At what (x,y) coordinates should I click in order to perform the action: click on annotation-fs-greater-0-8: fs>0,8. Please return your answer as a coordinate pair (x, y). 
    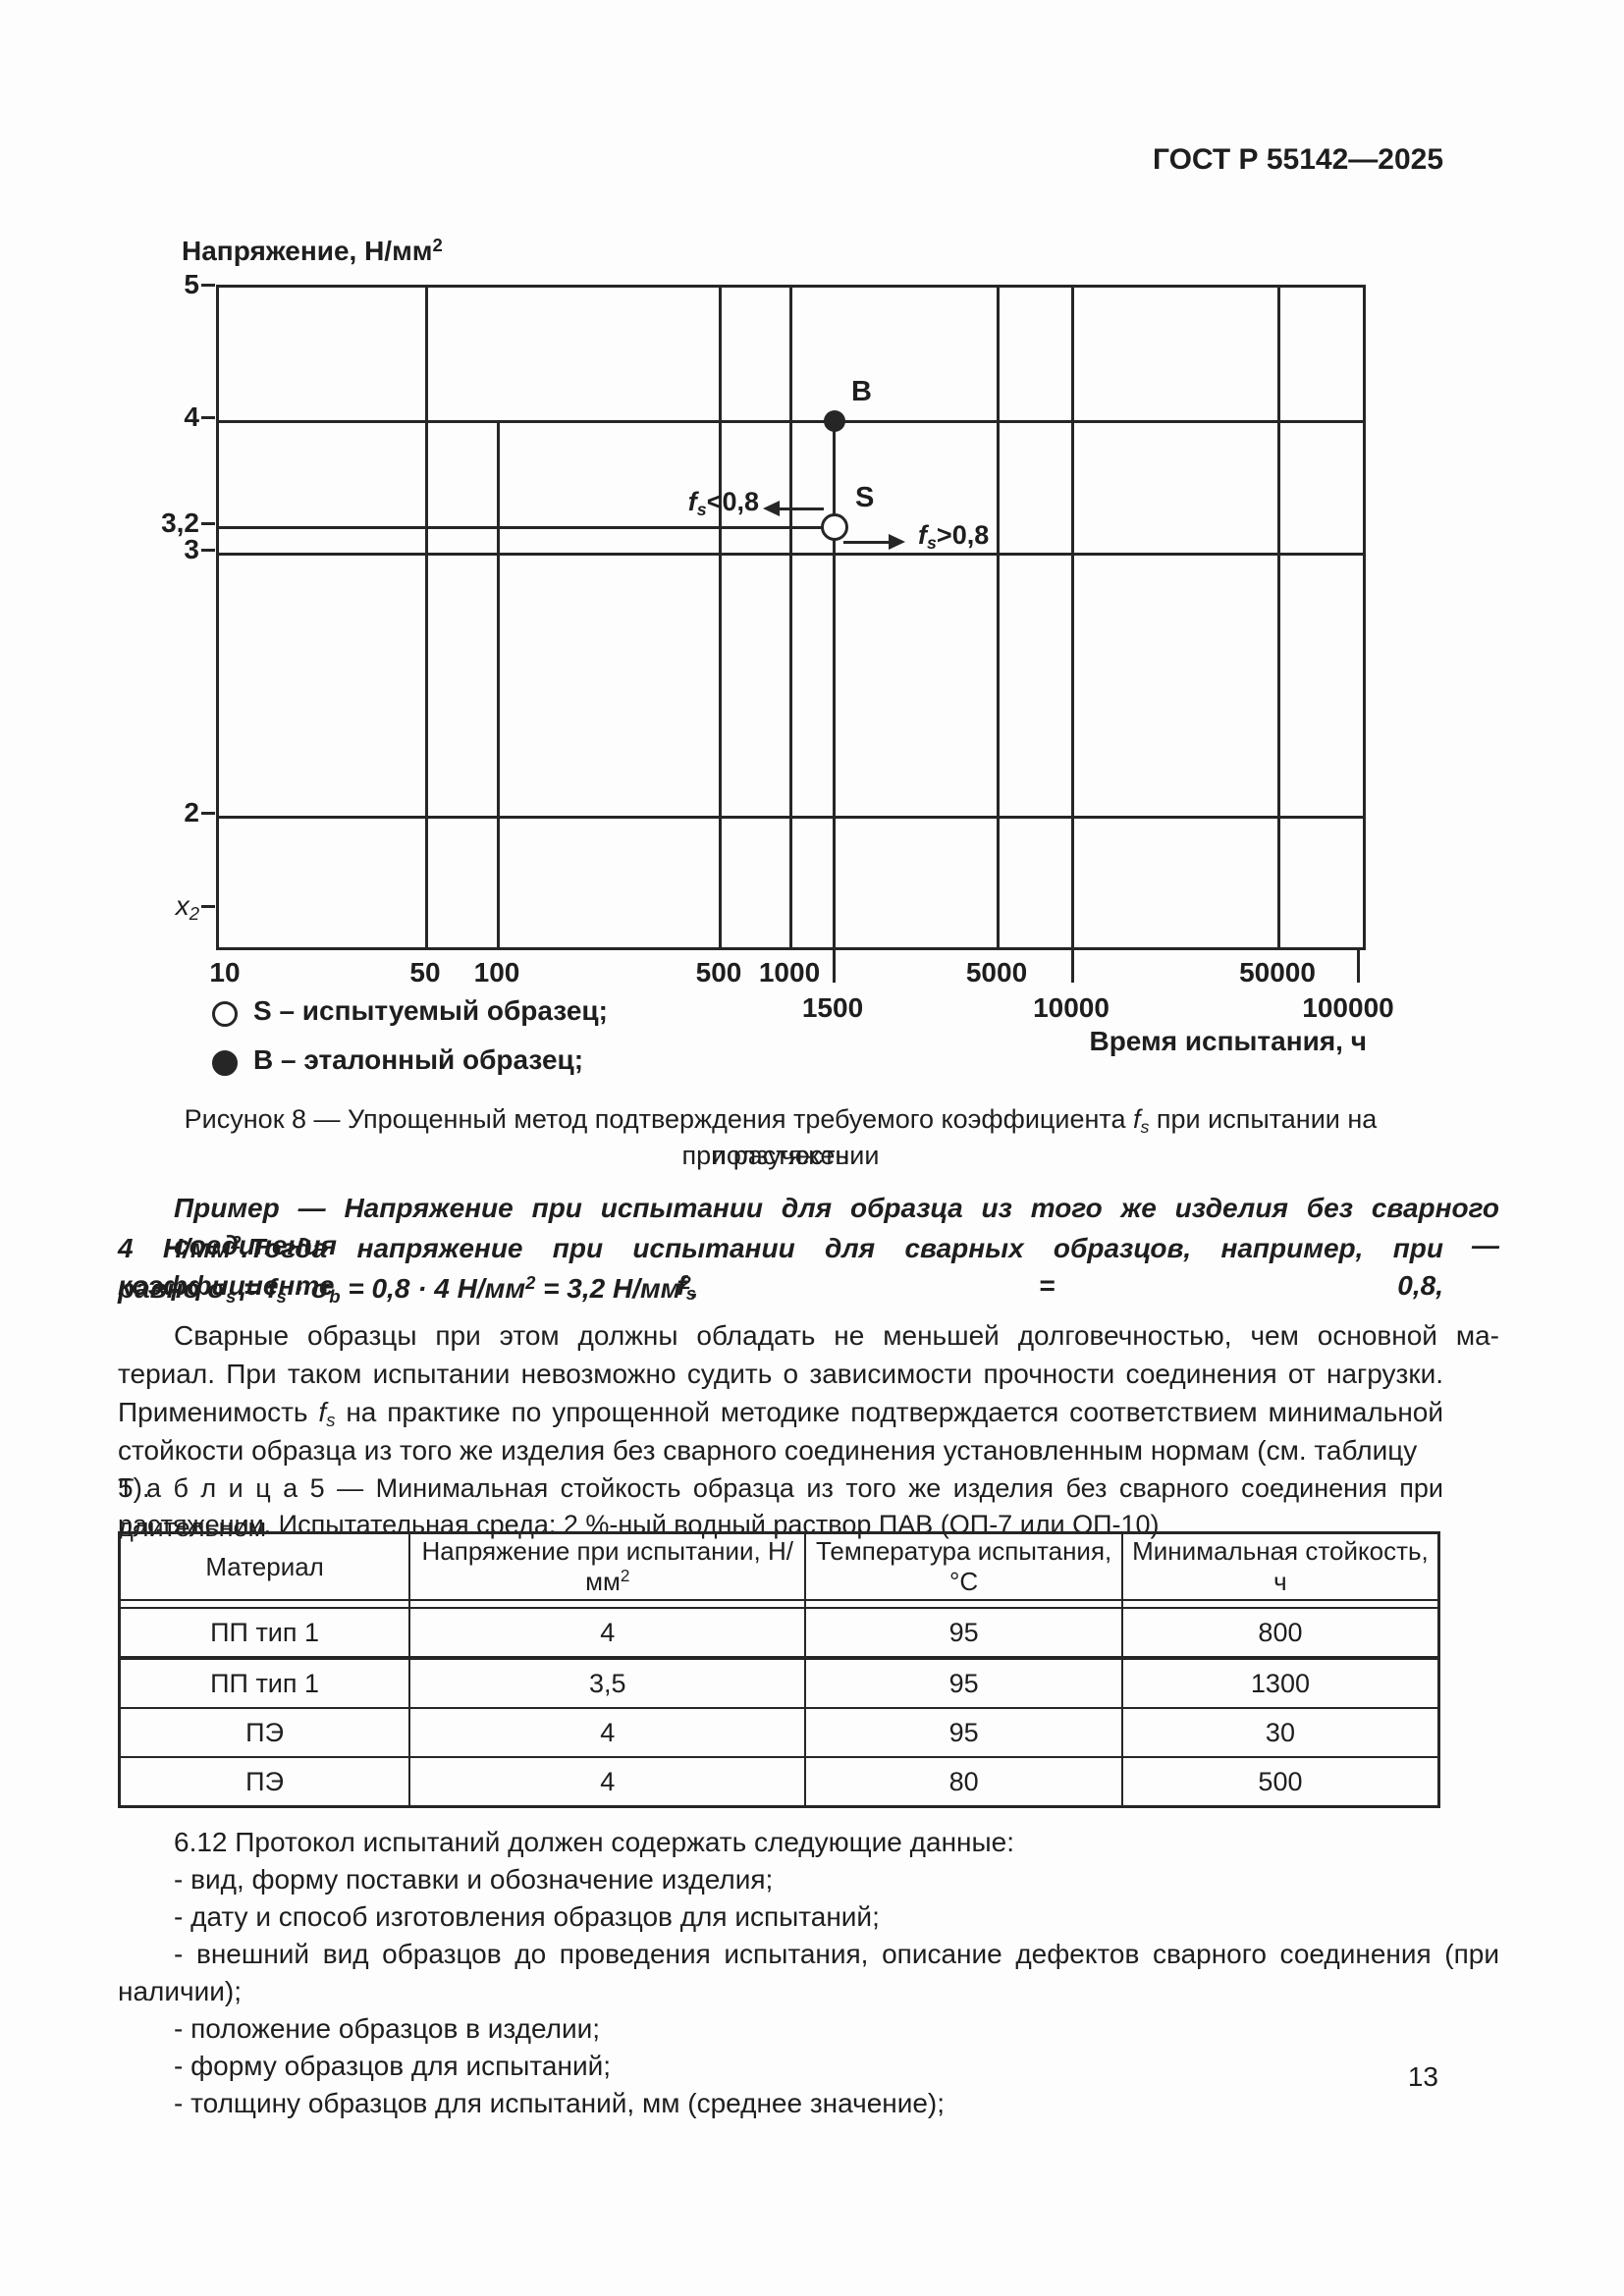
    Looking at the image, I should click on (954, 536).